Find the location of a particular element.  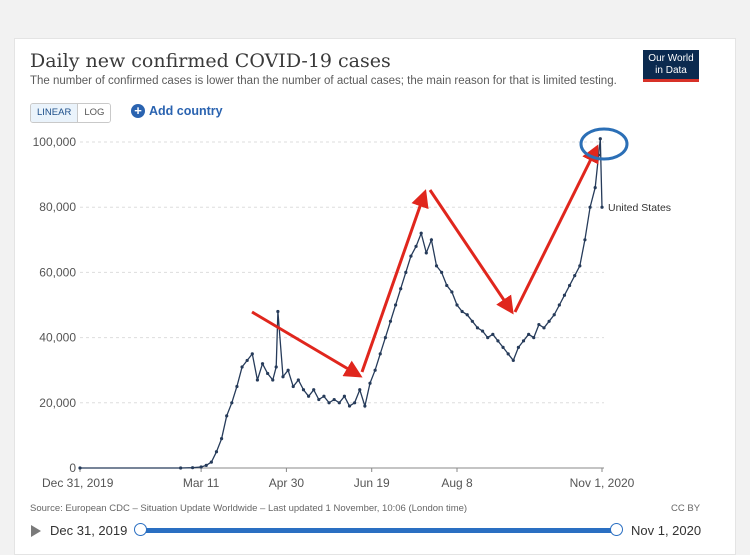

timeline-track is located at coordinates (378, 530).